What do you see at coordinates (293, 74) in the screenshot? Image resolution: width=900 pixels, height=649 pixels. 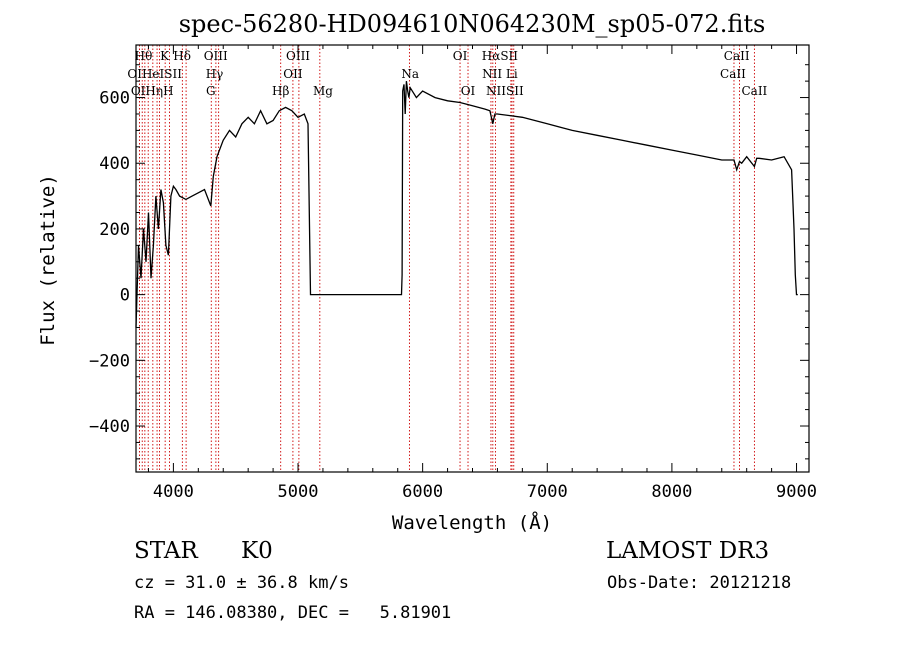 I see `line-label: OII` at bounding box center [293, 74].